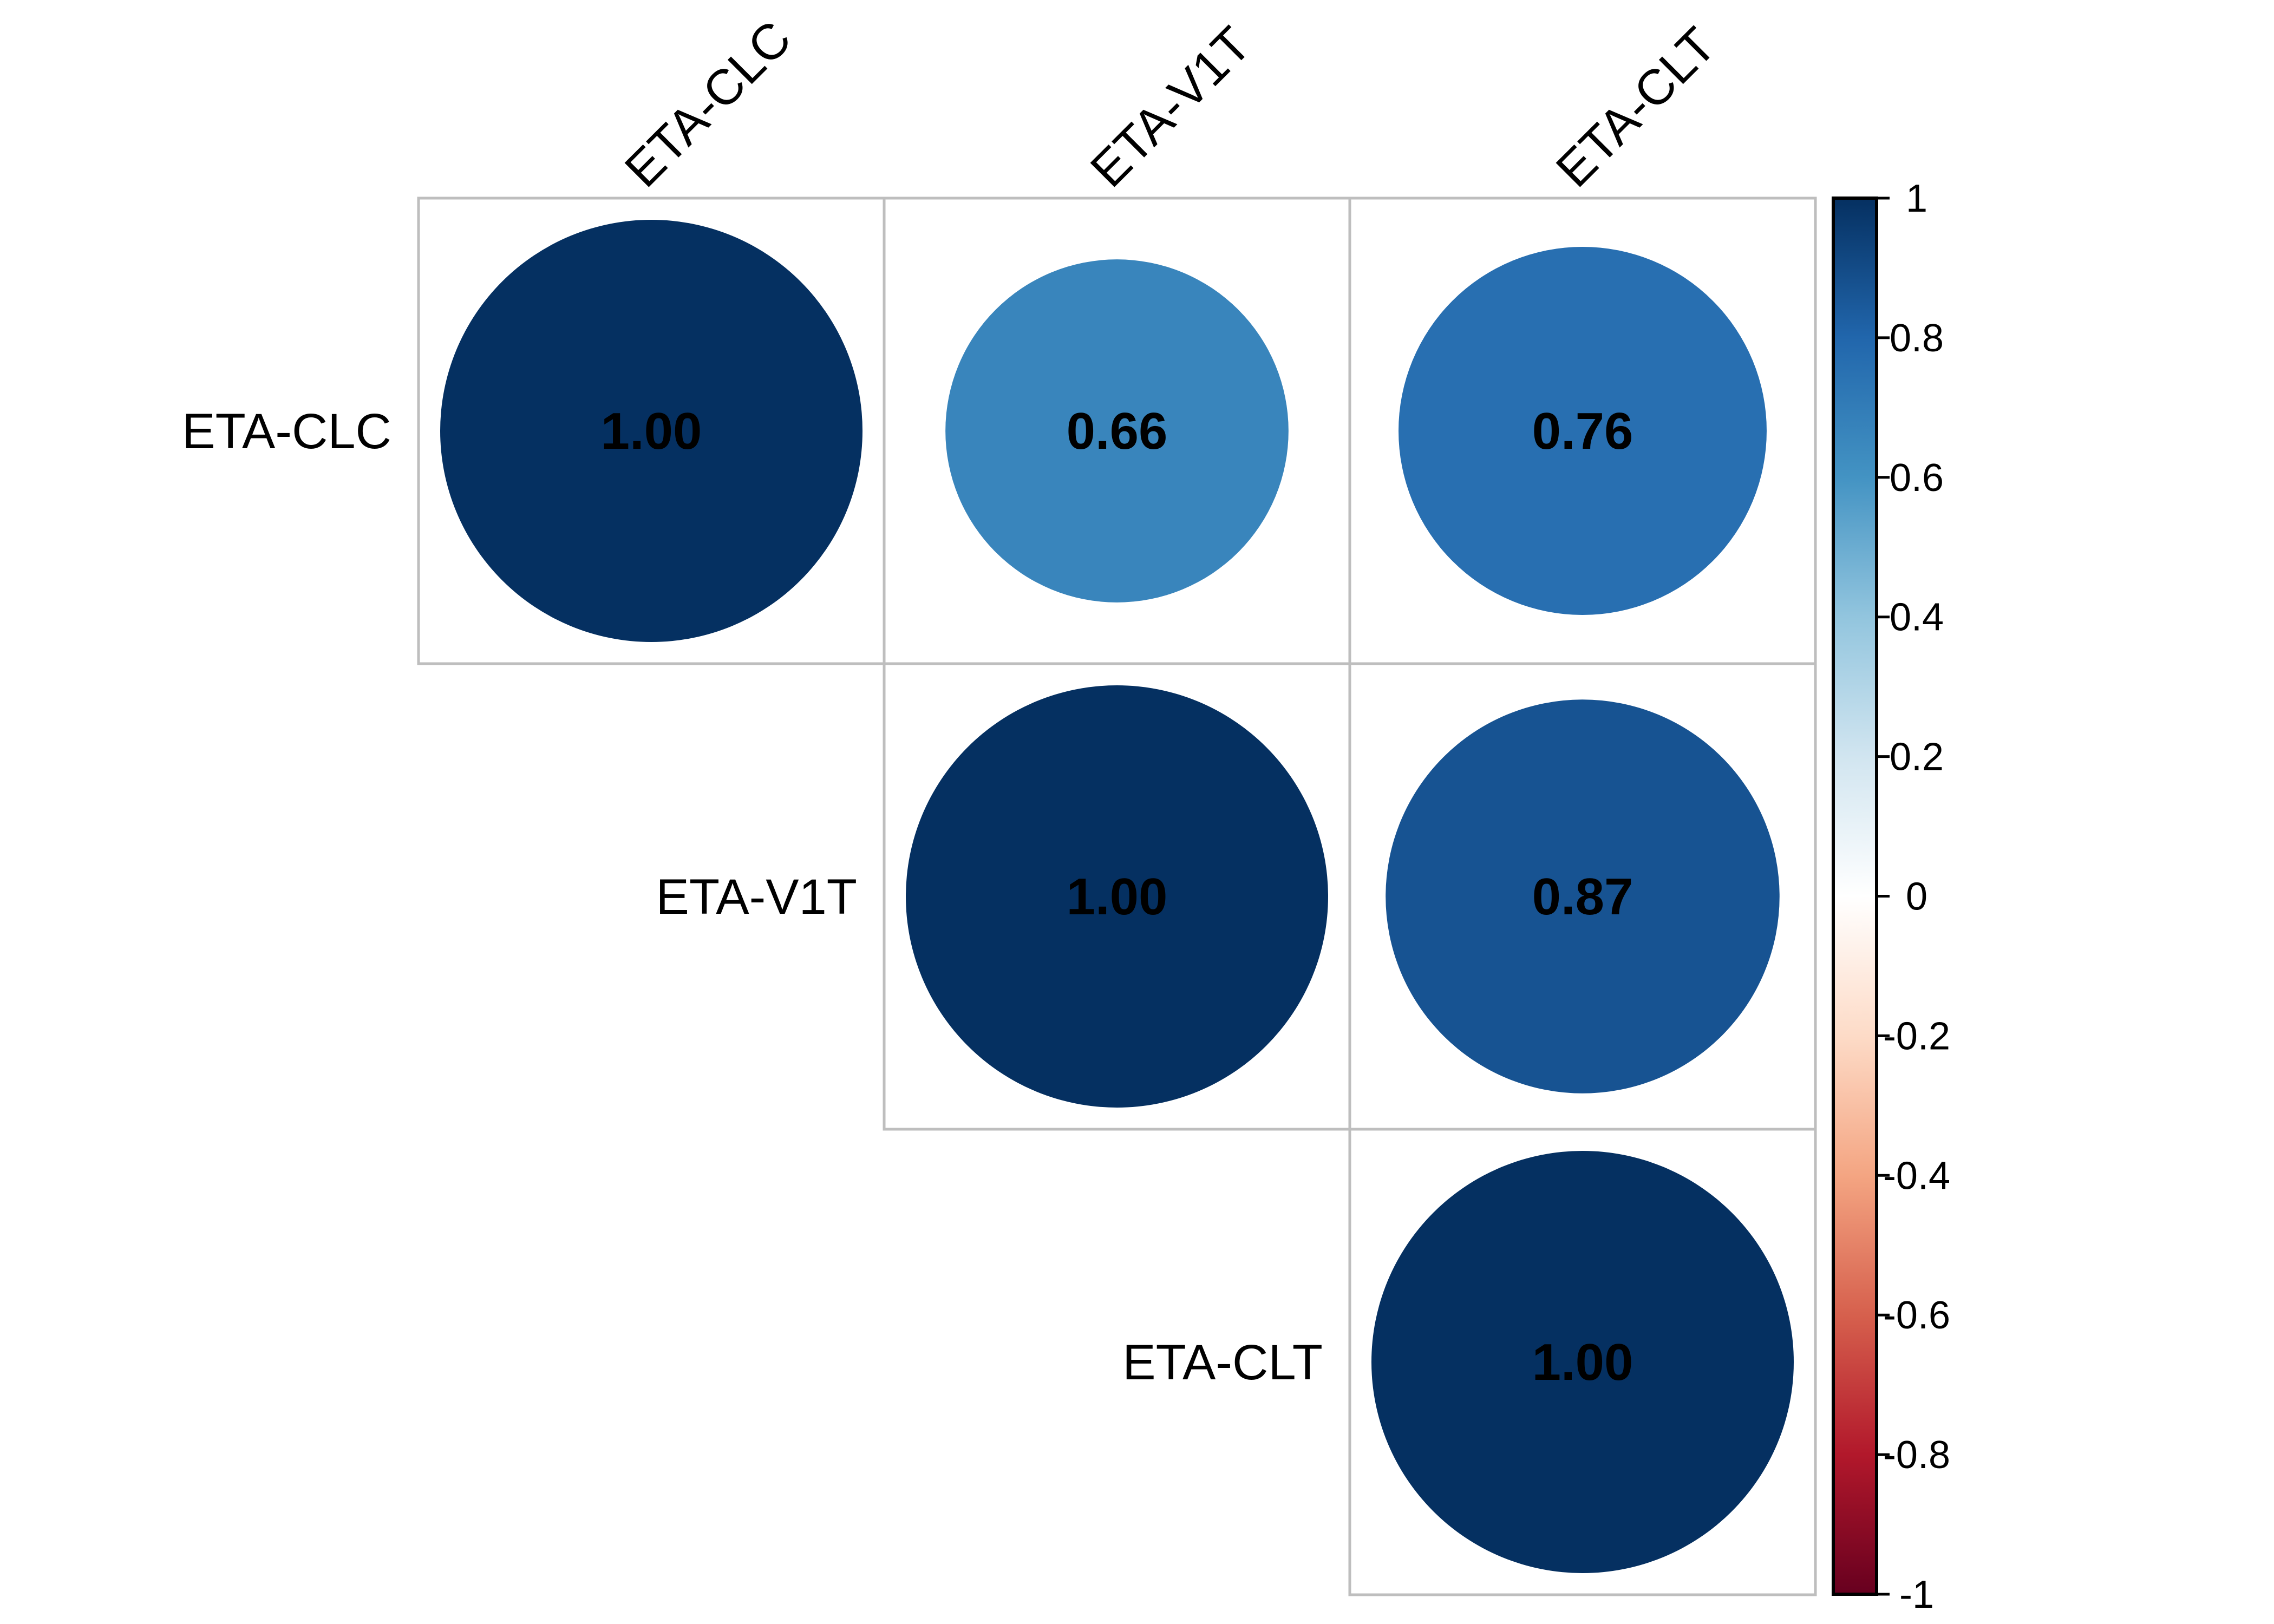 Image resolution: width=2274 pixels, height=1624 pixels. Describe the element at coordinates (1223, 1363) in the screenshot. I see `row-label: ETA-CLT` at that location.